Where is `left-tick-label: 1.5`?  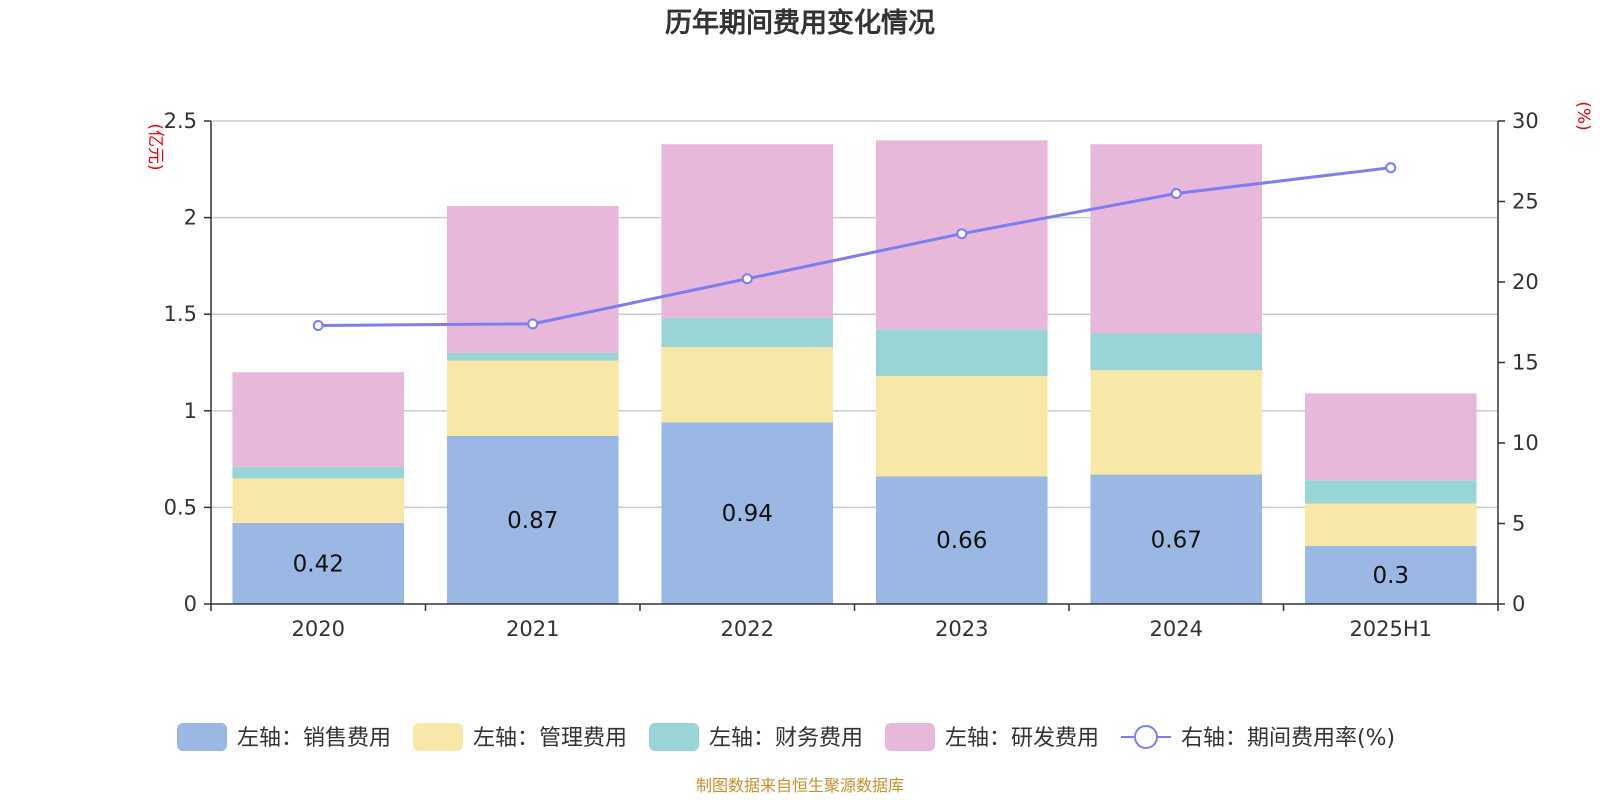
left-tick-label: 1.5 is located at coordinates (180, 314).